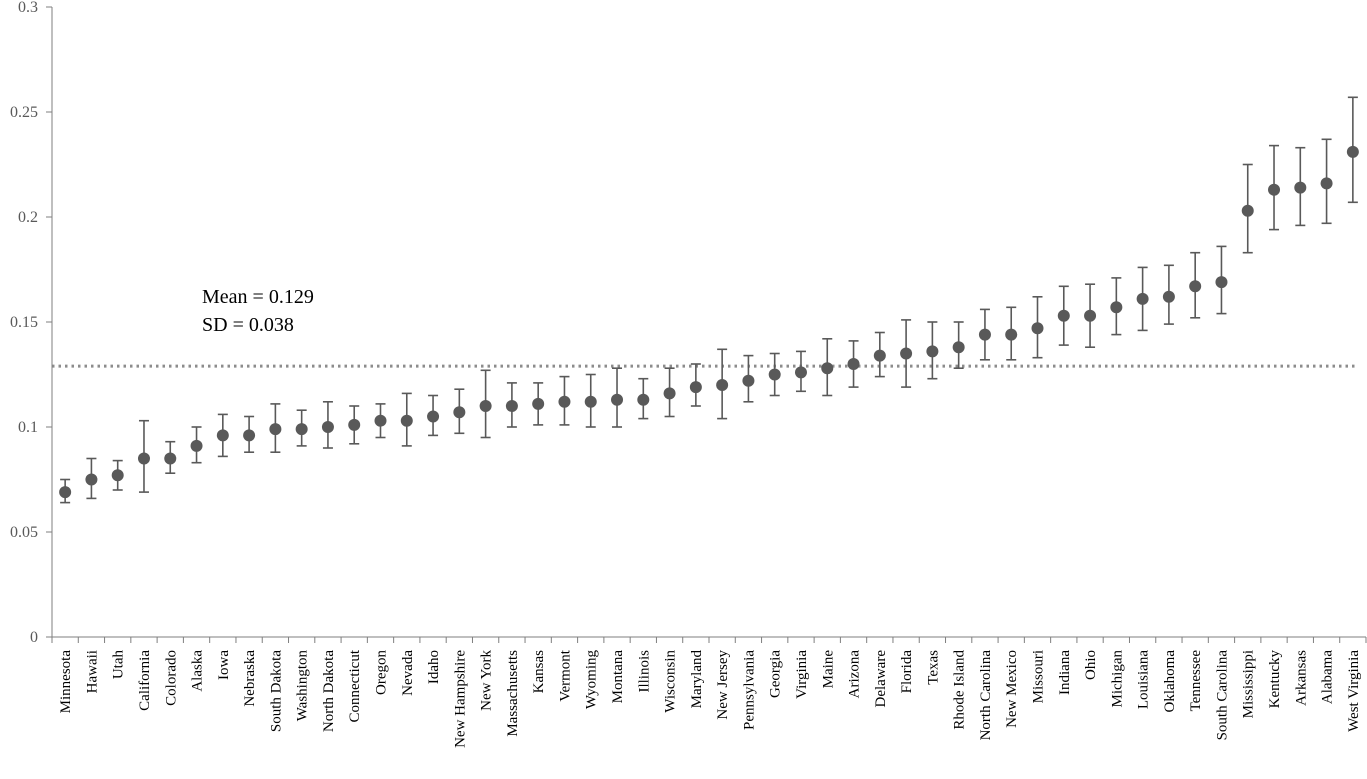 The image size is (1367, 779). Describe the element at coordinates (1196, 681) in the screenshot. I see `x-category-label: Tennessee` at that location.